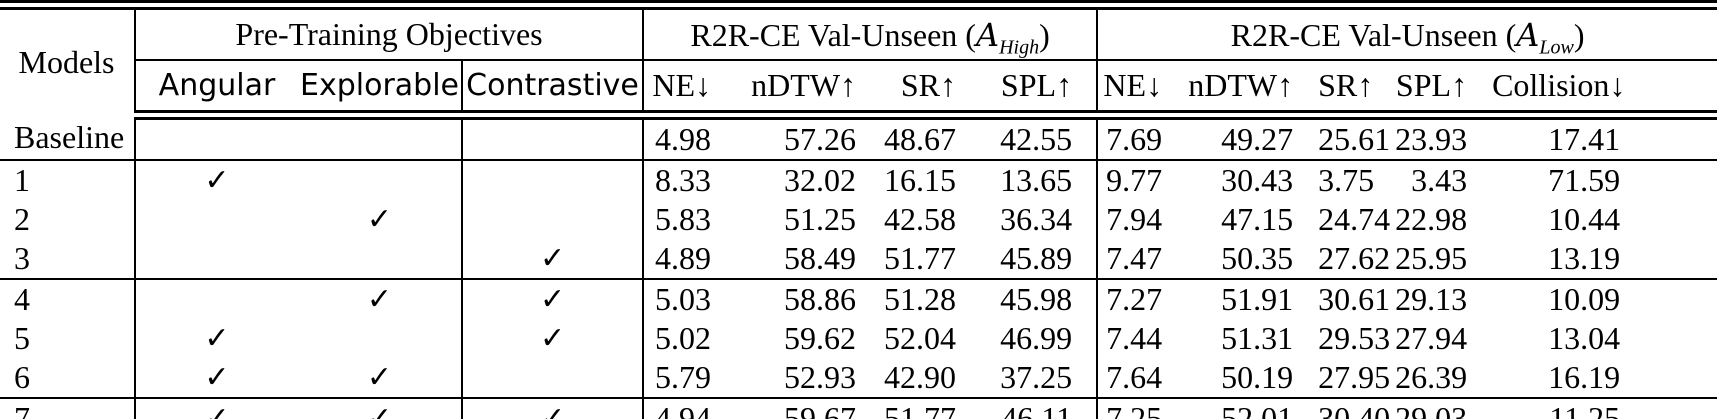  What do you see at coordinates (683, 338) in the screenshot?
I see `metric-value-high-0: 5.02` at bounding box center [683, 338].